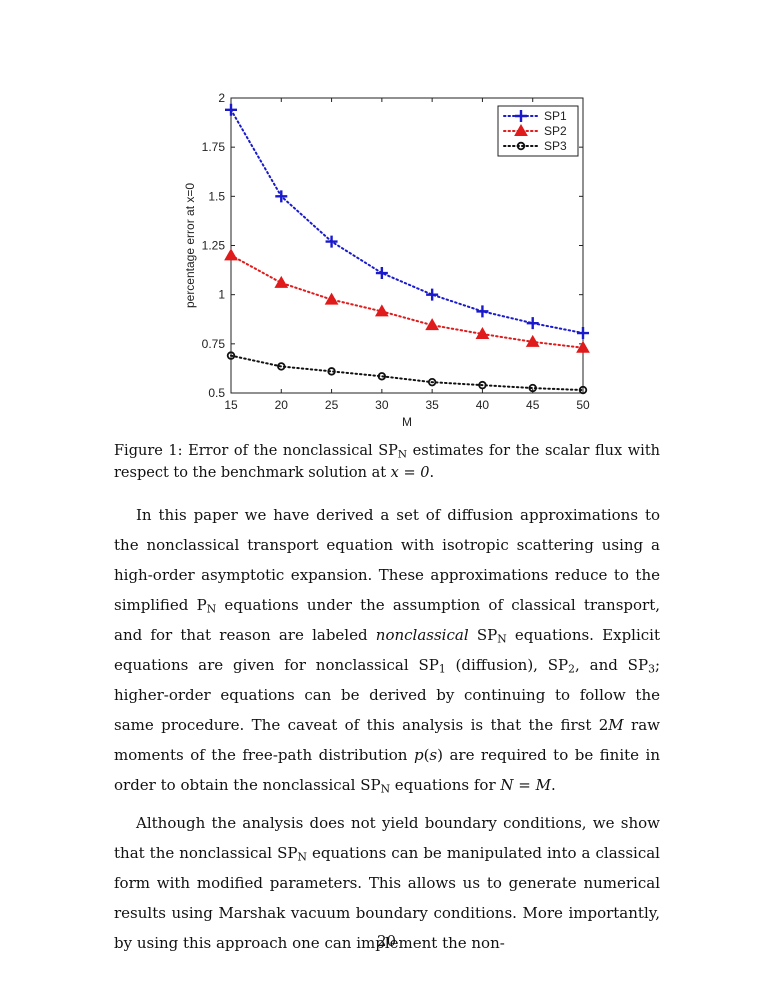  What do you see at coordinates (535, 146) in the screenshot?
I see `legend-entry: SP3` at bounding box center [535, 146].